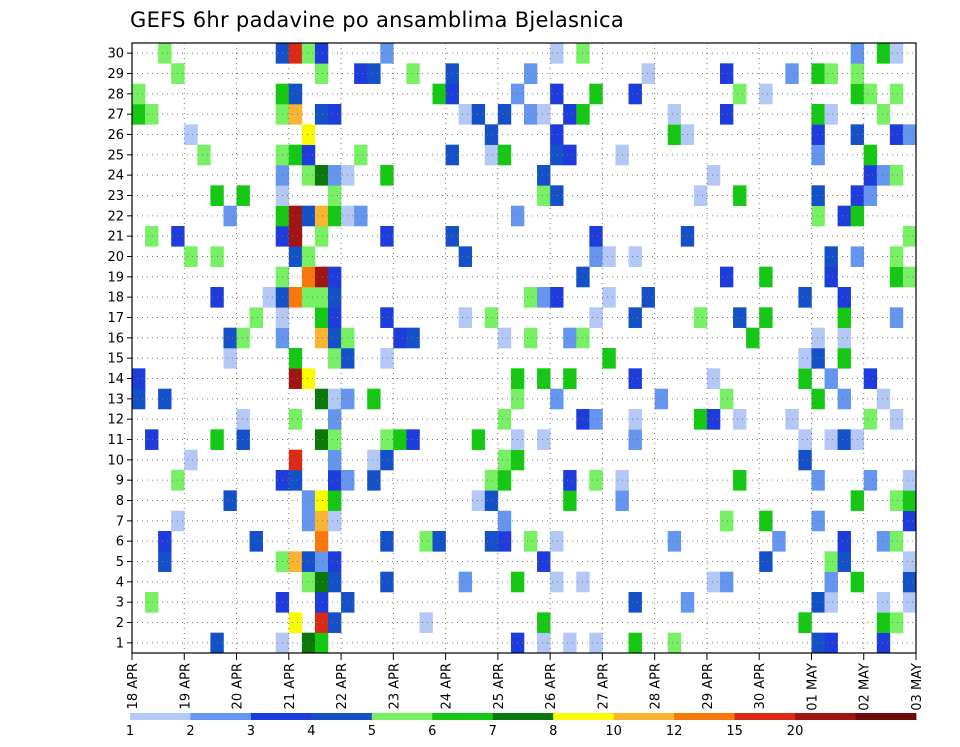  What do you see at coordinates (115, 74) in the screenshot?
I see `y-tick-label: 29` at bounding box center [115, 74].